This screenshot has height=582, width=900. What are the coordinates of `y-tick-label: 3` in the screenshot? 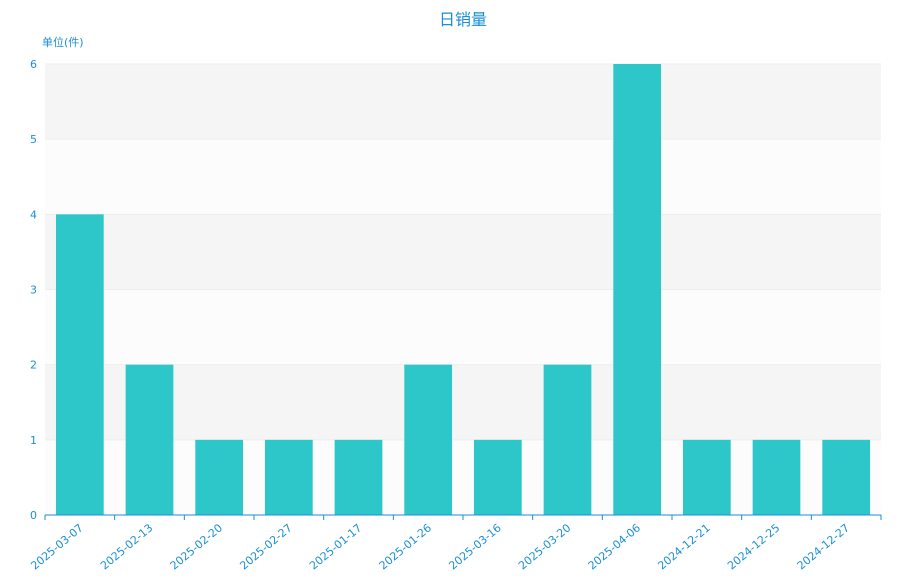 It's located at (33, 290).